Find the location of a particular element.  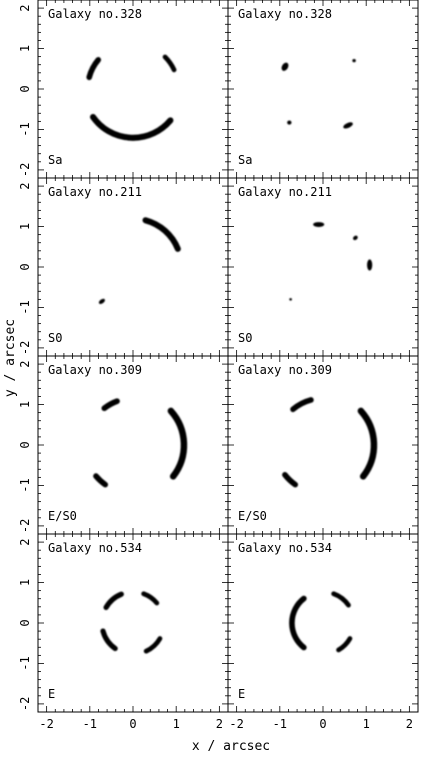

x-axis-label: x / arcsec is located at coordinates (231, 746).